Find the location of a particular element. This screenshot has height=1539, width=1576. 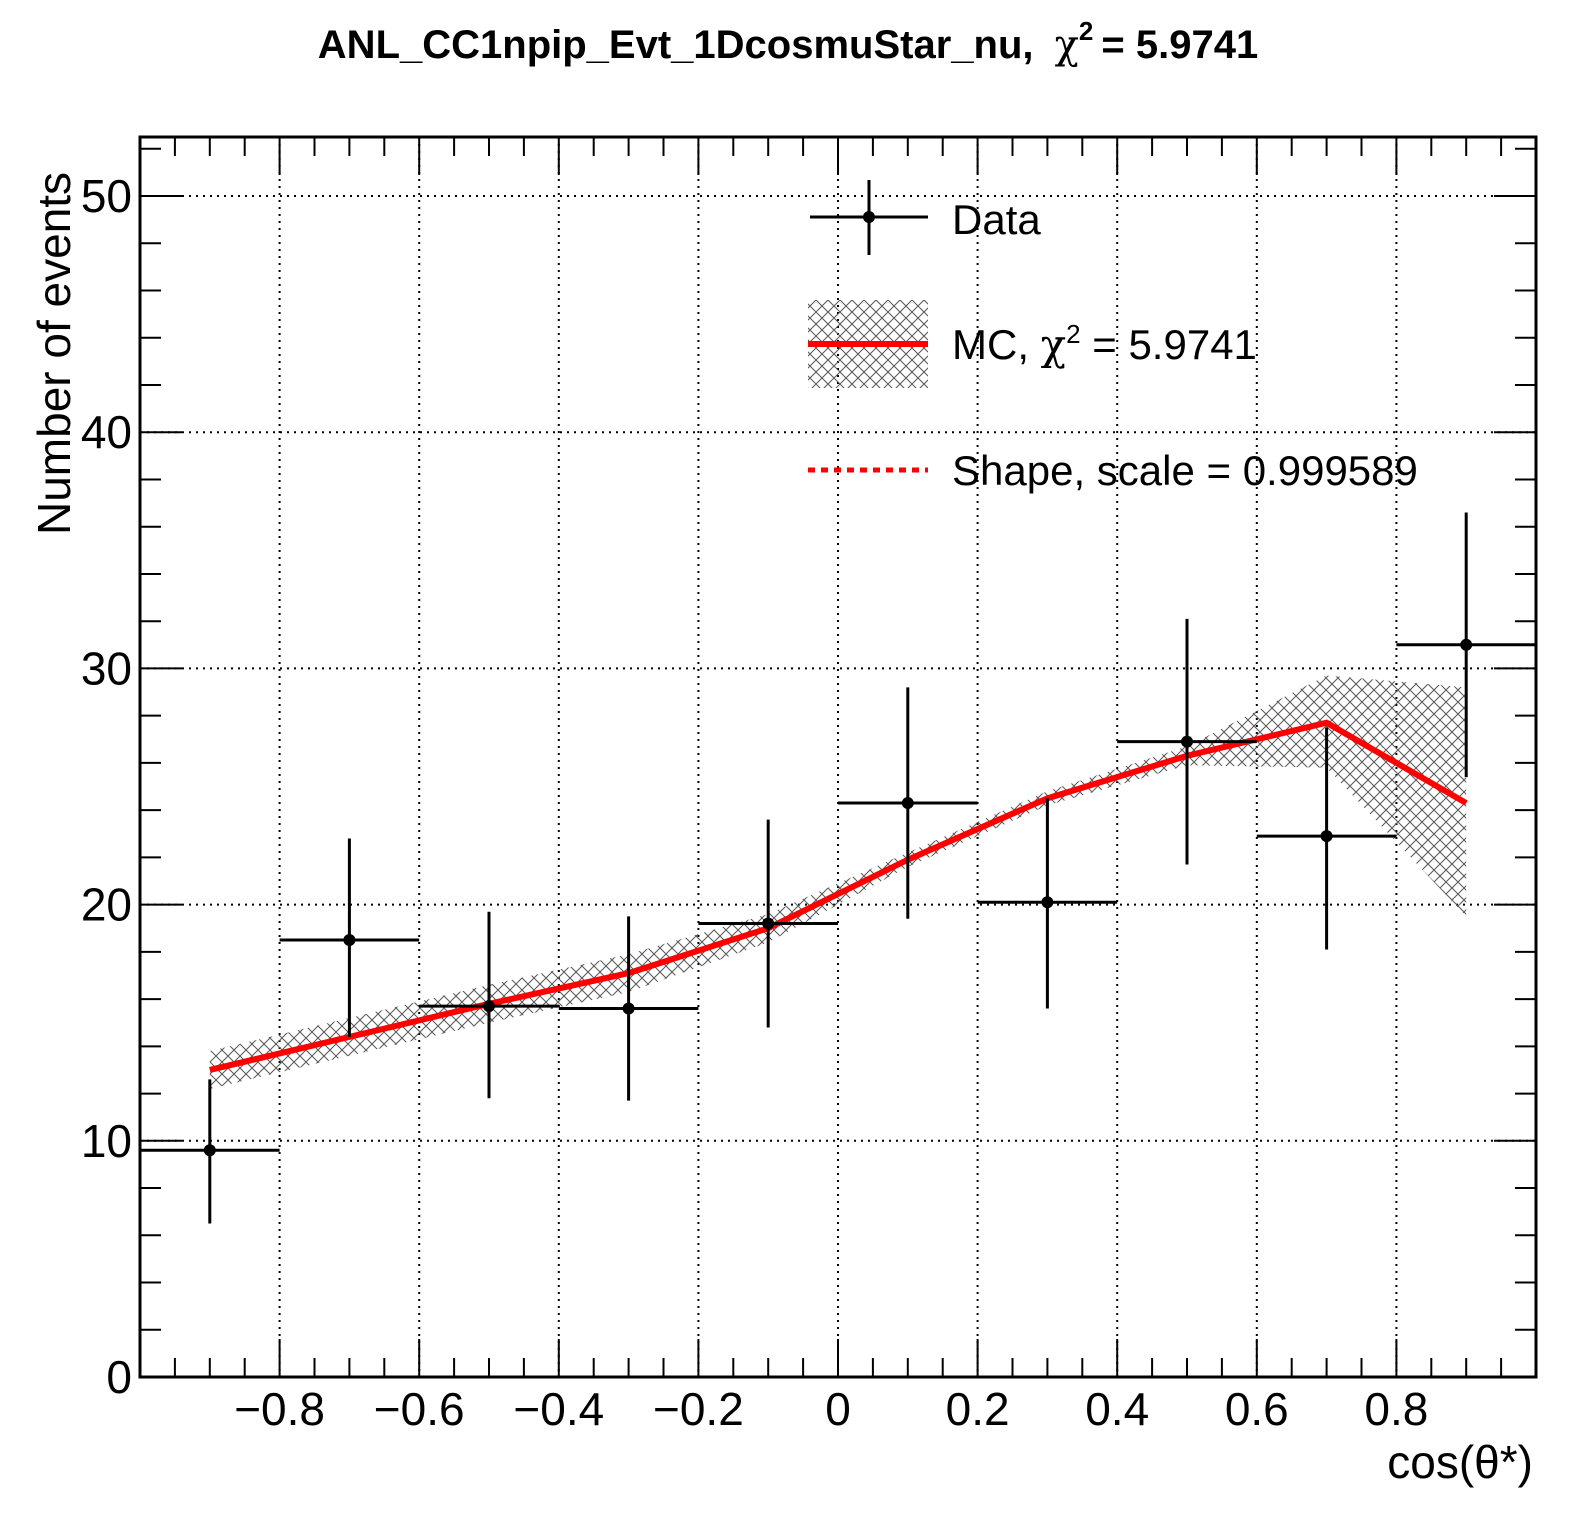

legend-data-label: Data is located at coordinates (996, 219).